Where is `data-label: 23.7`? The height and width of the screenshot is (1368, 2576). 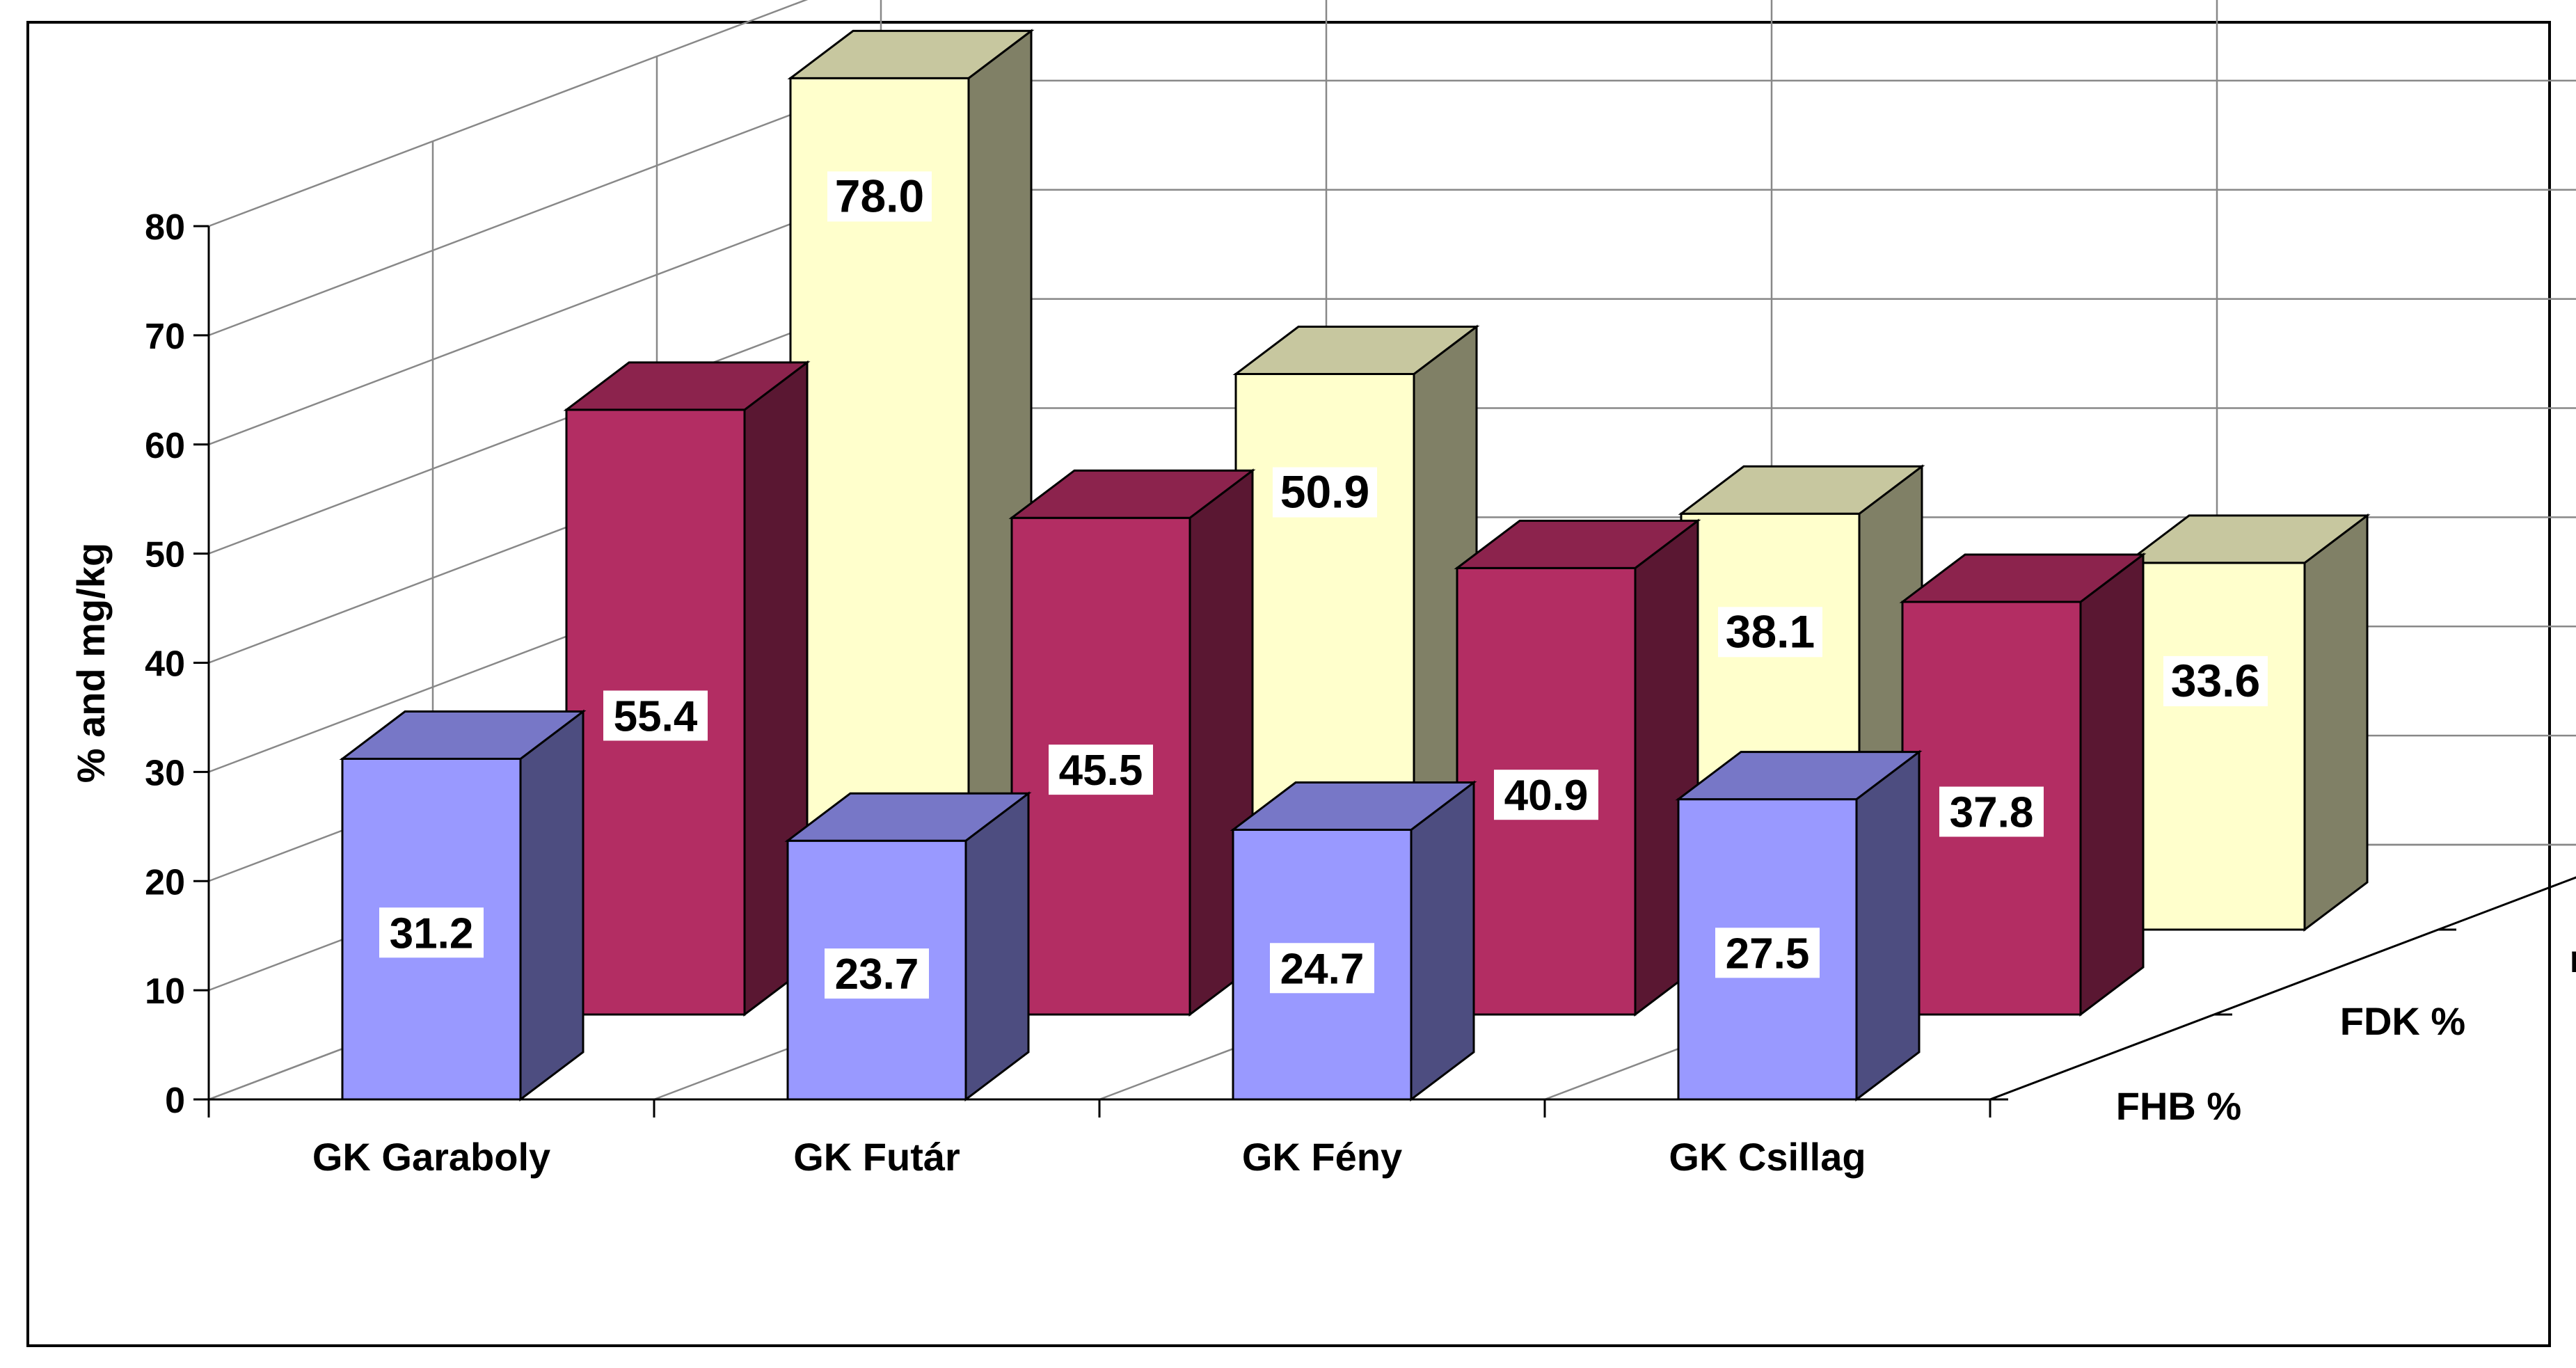 data-label: 23.7 is located at coordinates (877, 975).